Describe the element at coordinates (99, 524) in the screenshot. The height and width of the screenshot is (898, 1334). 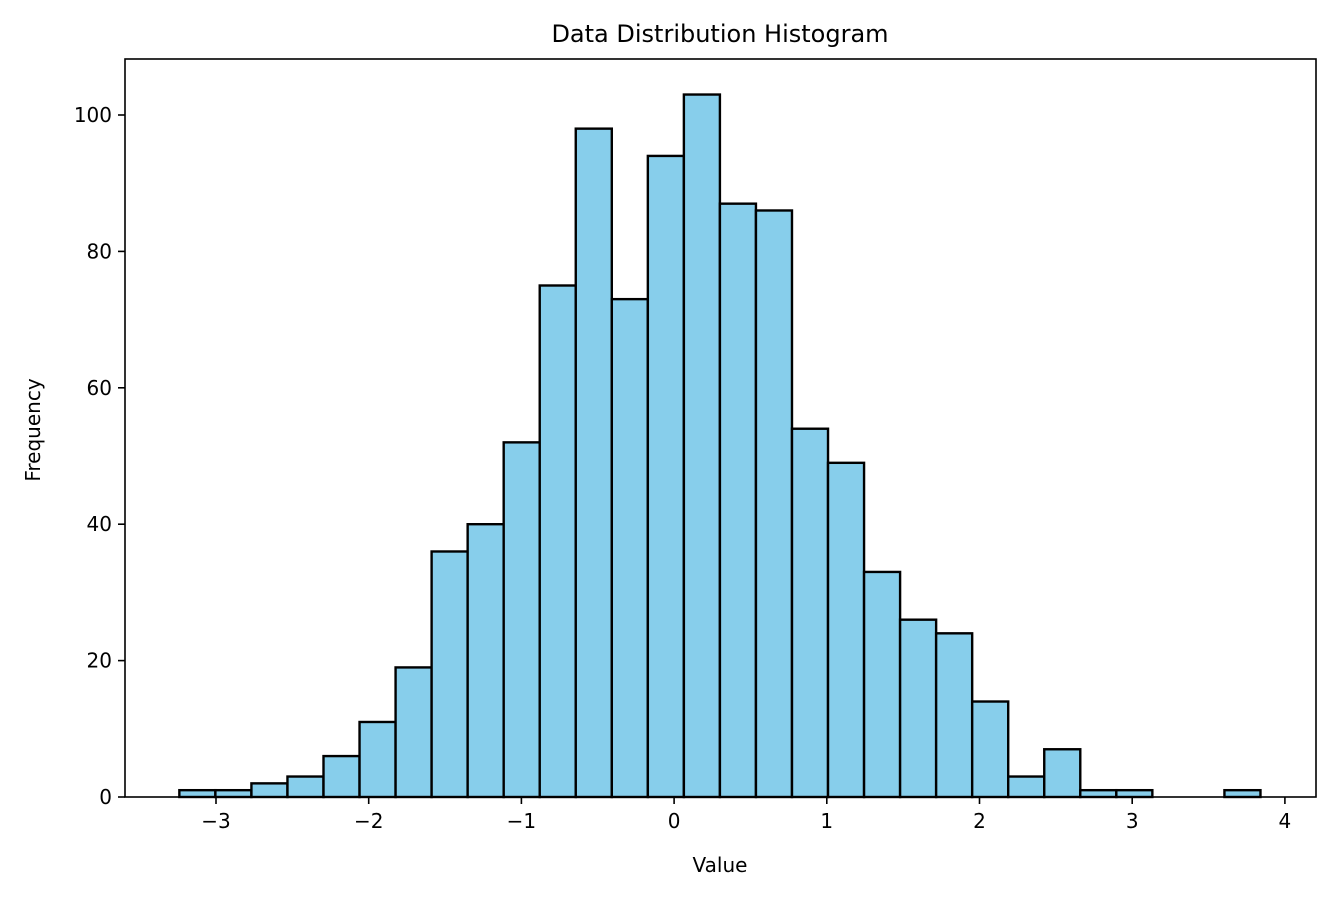
I see `y-tick-label: 40` at that location.